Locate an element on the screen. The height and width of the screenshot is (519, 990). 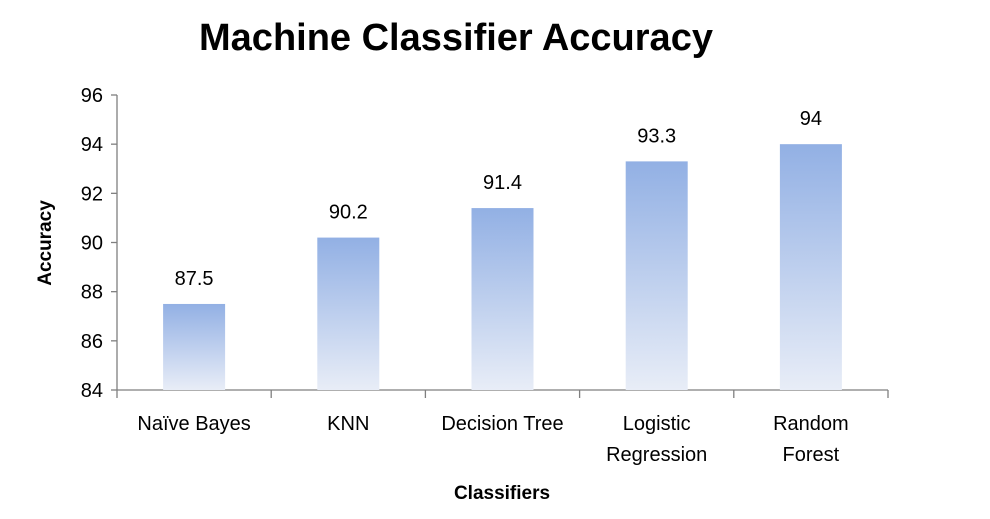
y-tick-label: 84 is located at coordinates (92, 391).